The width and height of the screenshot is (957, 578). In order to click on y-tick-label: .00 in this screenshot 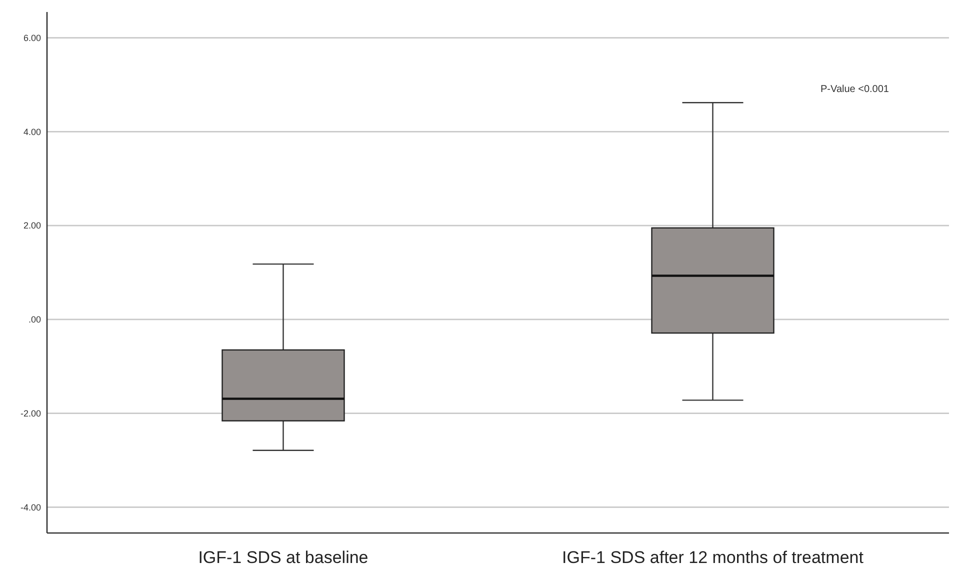, I will do `click(34, 319)`.